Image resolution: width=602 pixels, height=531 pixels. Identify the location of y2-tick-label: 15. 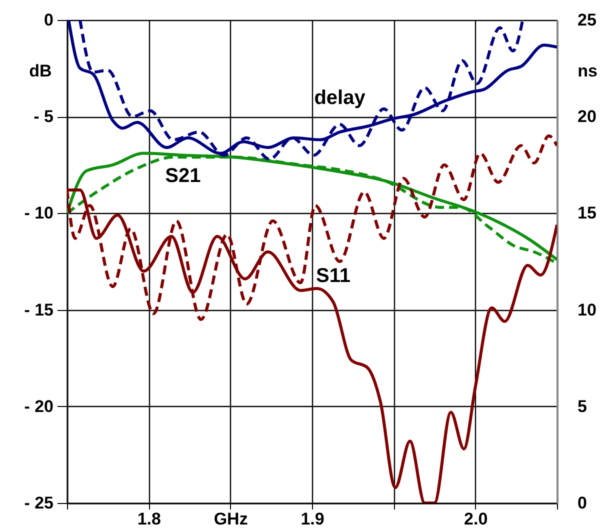
(587, 213).